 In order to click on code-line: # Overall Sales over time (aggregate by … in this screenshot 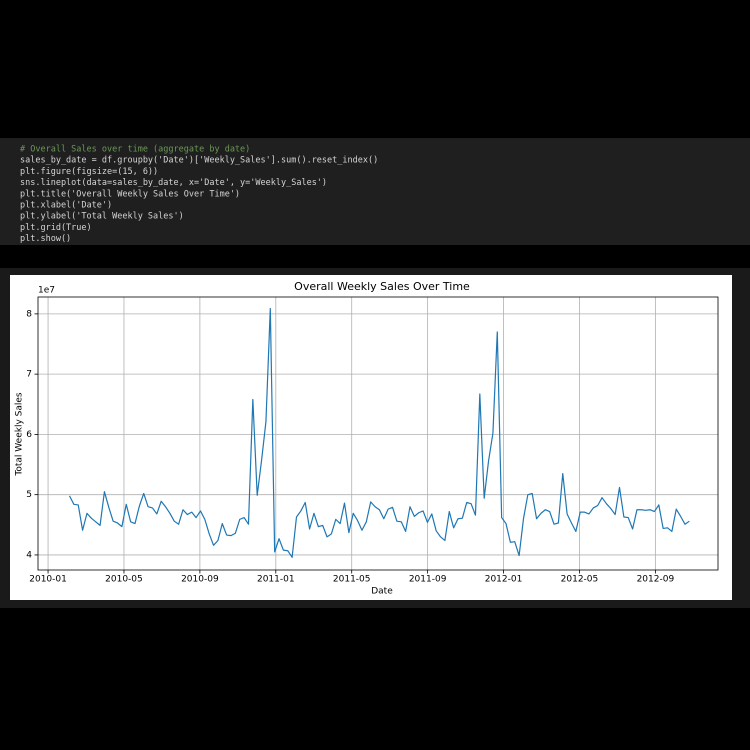, I will do `click(135, 150)`.